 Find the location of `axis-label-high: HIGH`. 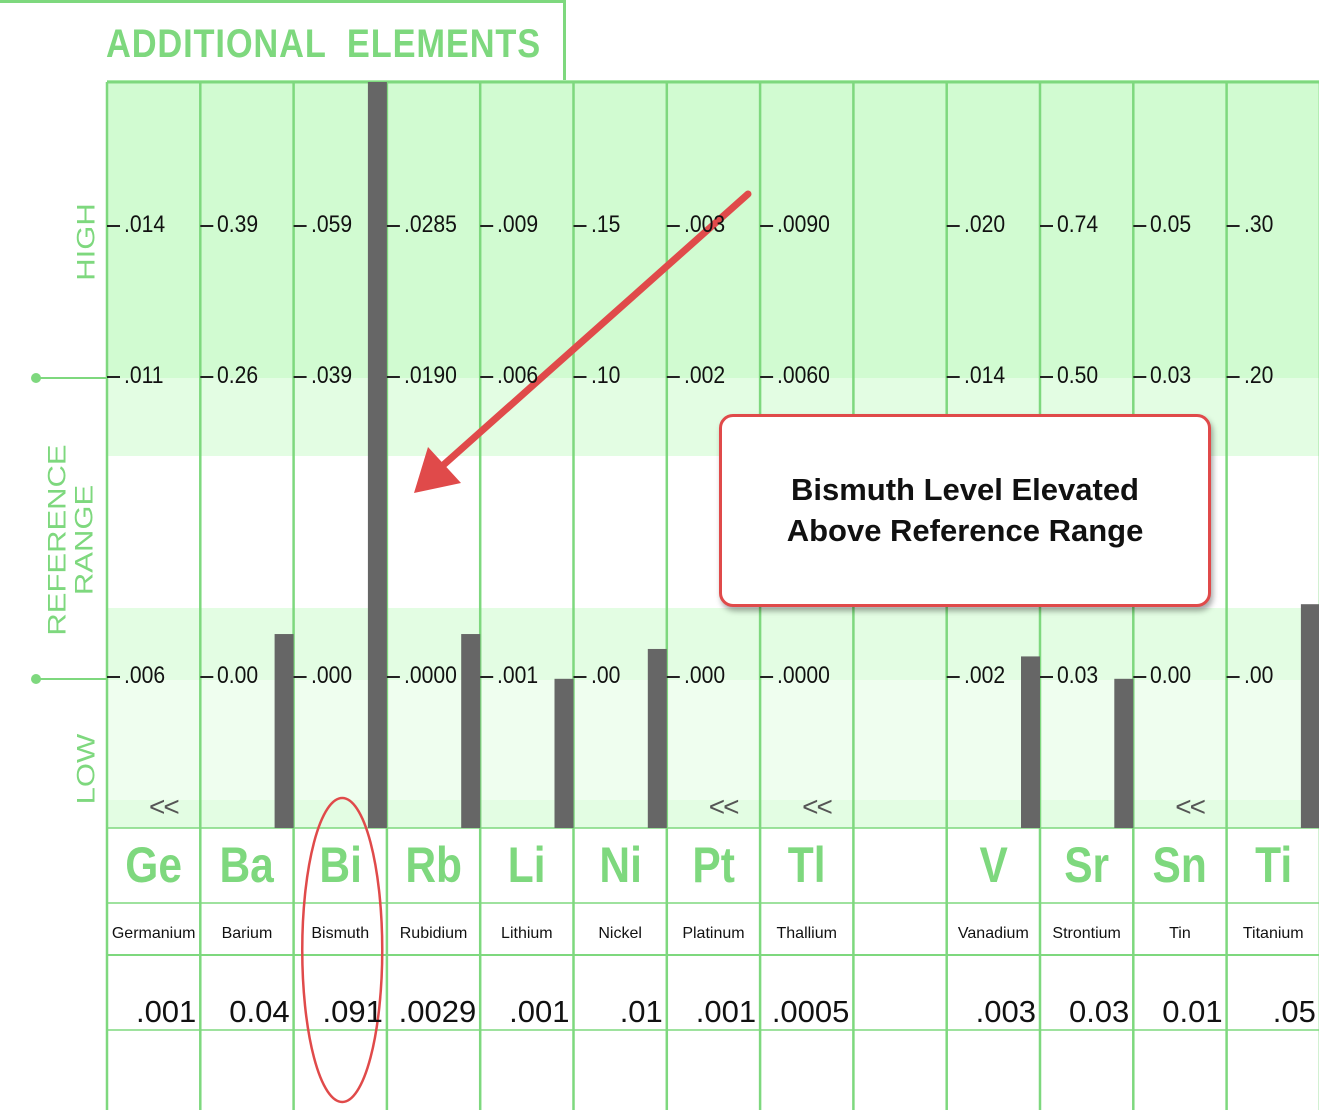

axis-label-high: HIGH is located at coordinates (86, 242).